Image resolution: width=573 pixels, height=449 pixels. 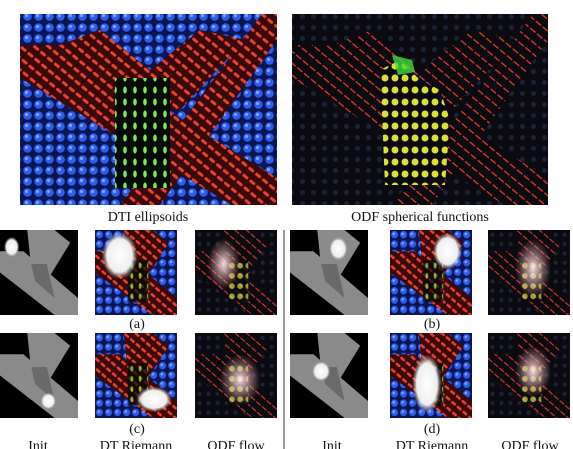 What do you see at coordinates (420, 217) in the screenshot?
I see `caption: ODF spherical functions` at bounding box center [420, 217].